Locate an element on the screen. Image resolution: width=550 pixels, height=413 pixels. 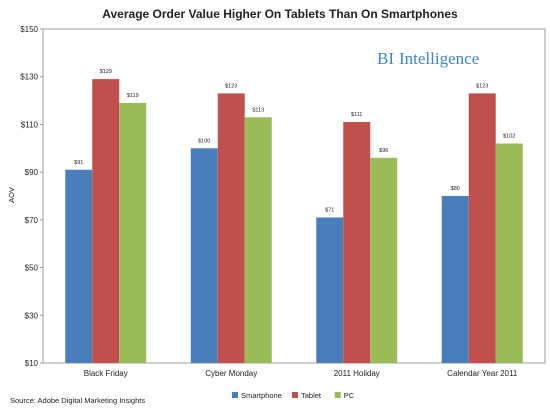
data-label: $91 is located at coordinates (78, 163).